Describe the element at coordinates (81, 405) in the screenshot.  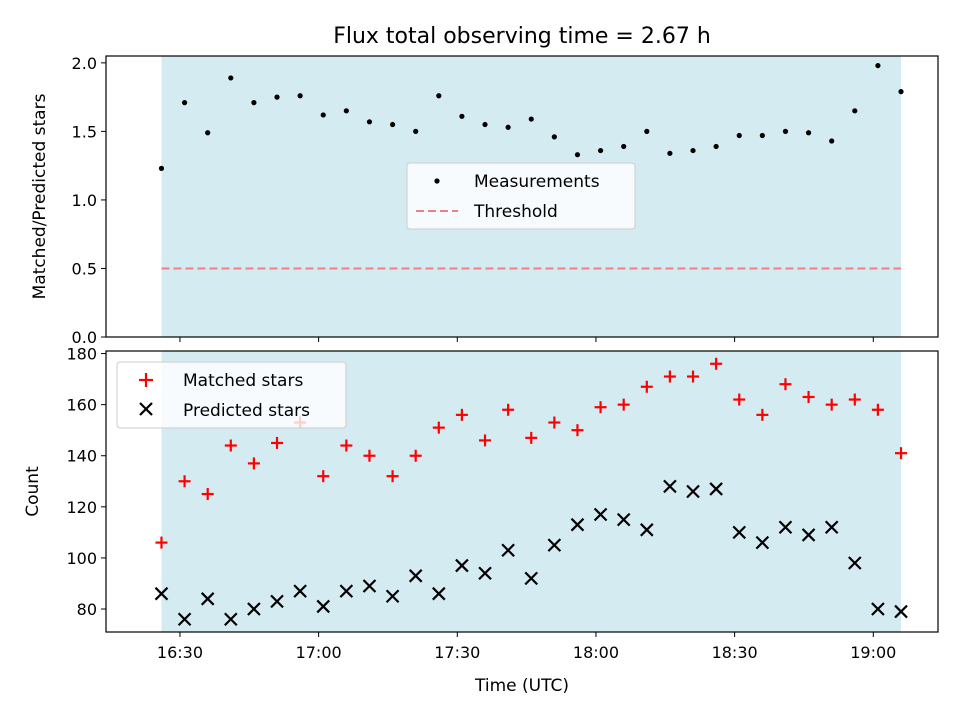
I see `bottom-y-tick-label: 160` at that location.